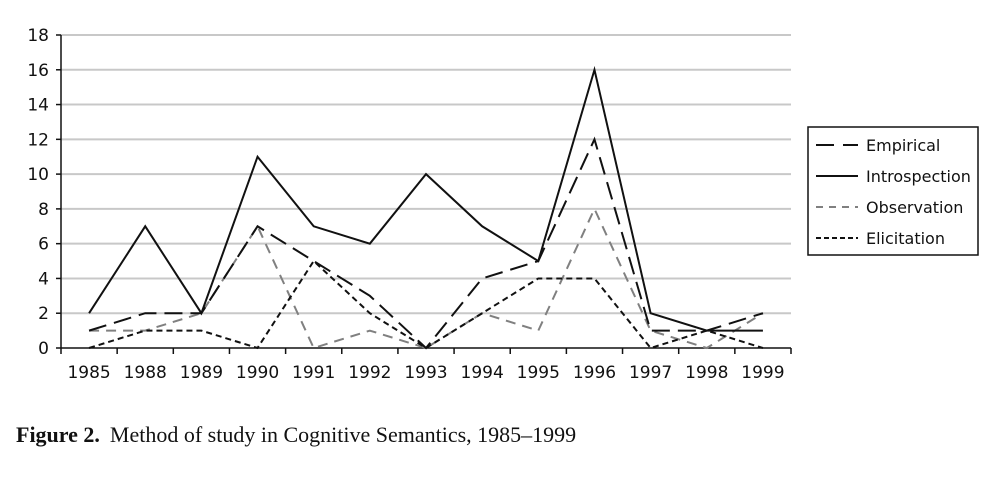 This screenshot has height=477, width=1000. I want to click on x-tick-label: 1990, so click(257, 373).